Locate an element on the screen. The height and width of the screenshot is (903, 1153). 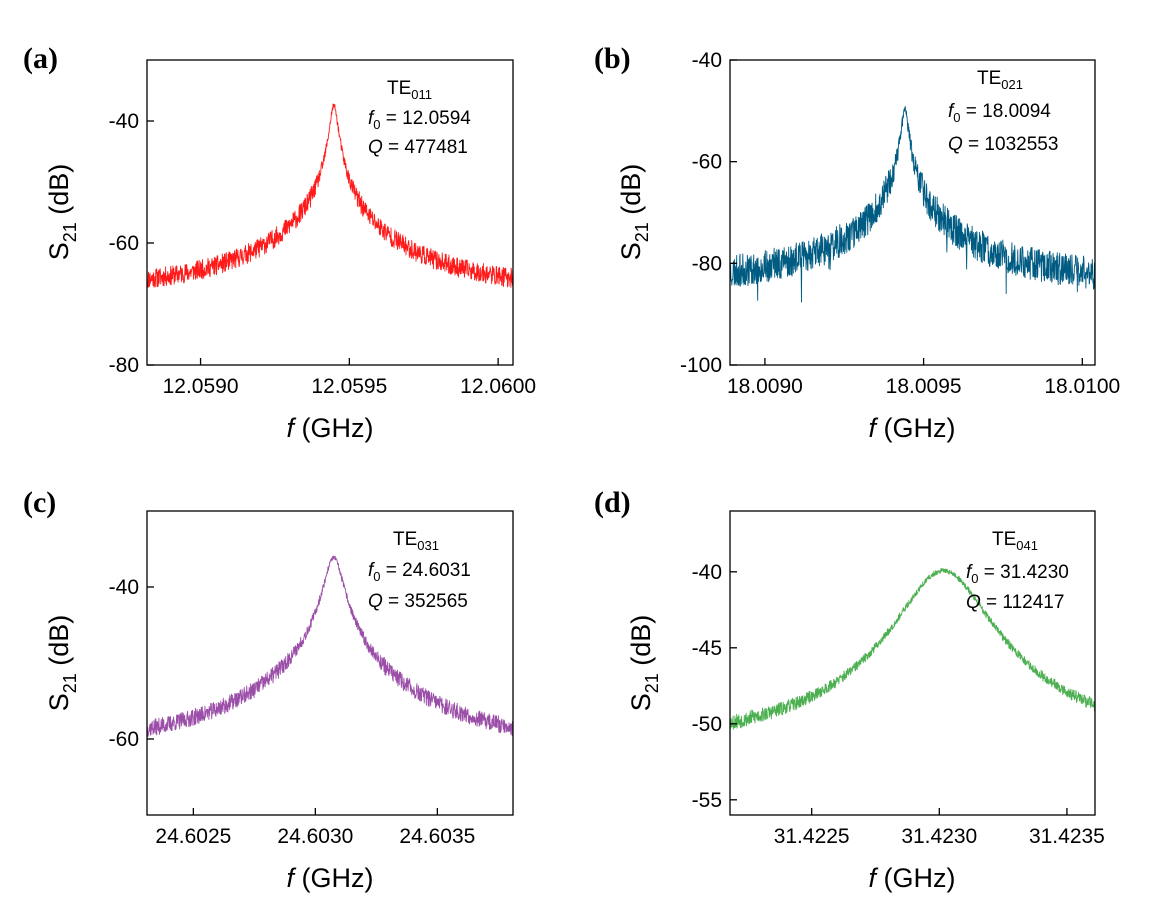
x-tick-label: 18.0100 is located at coordinates (1082, 386).